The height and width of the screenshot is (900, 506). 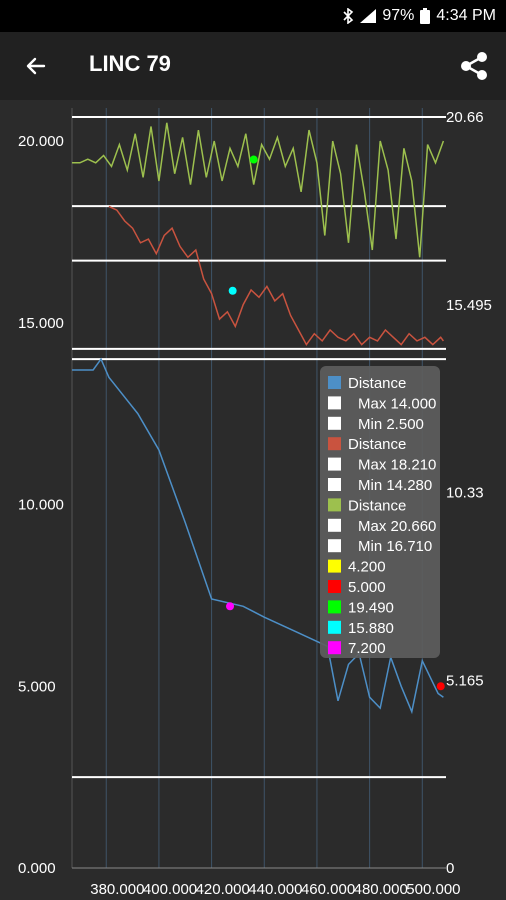 I want to click on left-tick-label: 15.000, so click(x=41, y=323).